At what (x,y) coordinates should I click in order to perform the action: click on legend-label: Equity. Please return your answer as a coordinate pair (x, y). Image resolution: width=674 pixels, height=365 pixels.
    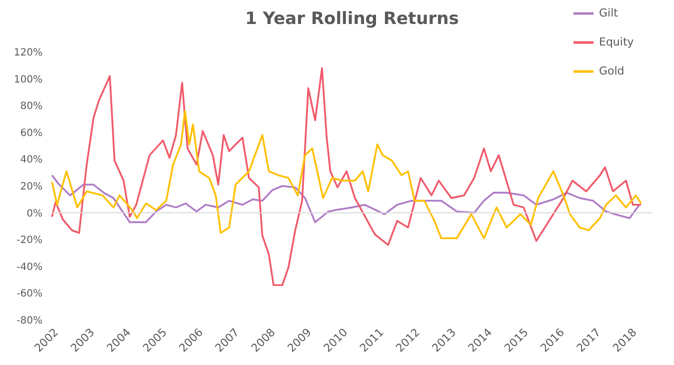
    Looking at the image, I should click on (616, 42).